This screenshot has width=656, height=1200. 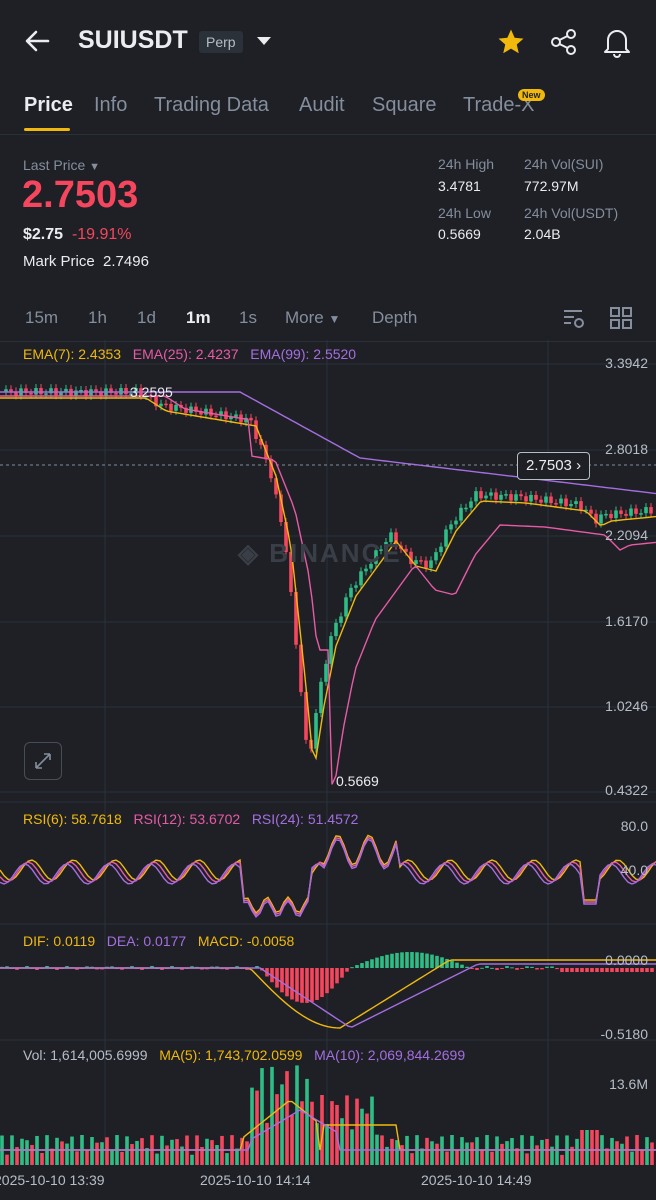 What do you see at coordinates (499, 105) in the screenshot?
I see `tab-trade-x: Trade-X` at bounding box center [499, 105].